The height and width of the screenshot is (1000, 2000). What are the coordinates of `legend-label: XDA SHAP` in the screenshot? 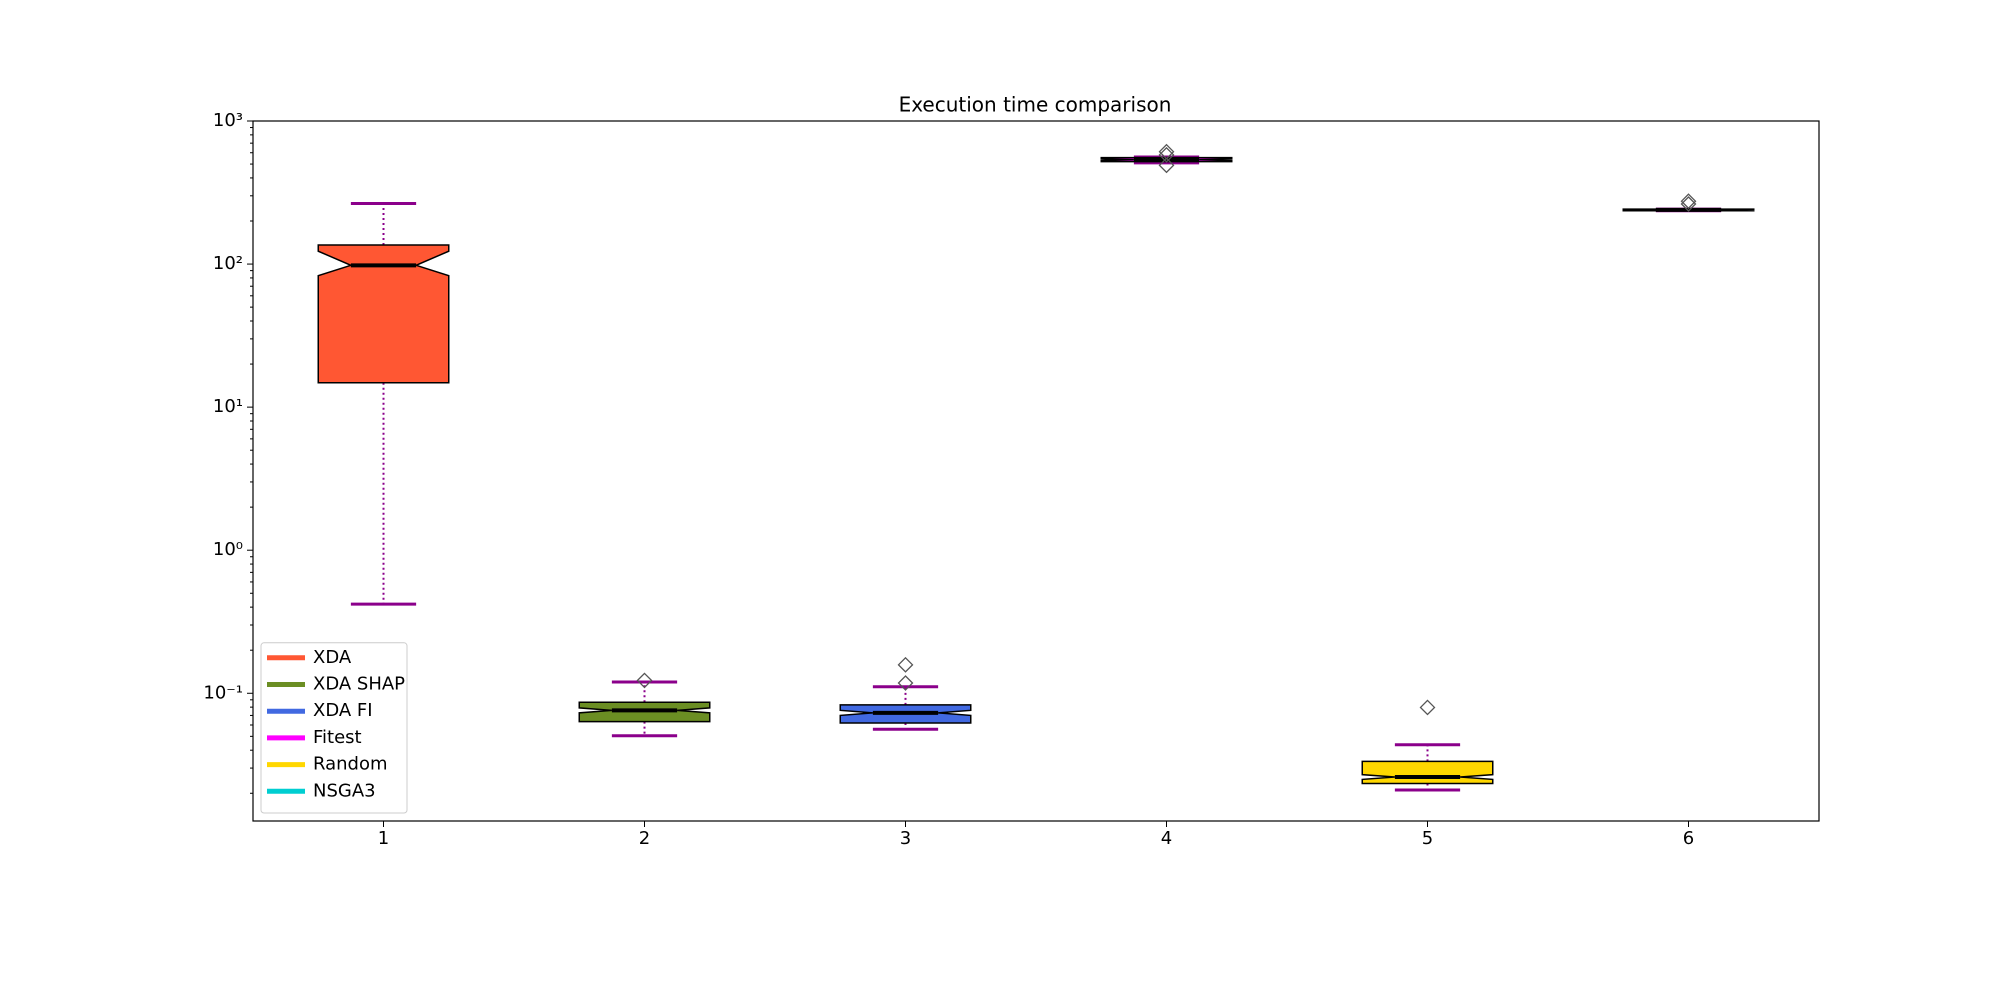 It's located at (359, 684).